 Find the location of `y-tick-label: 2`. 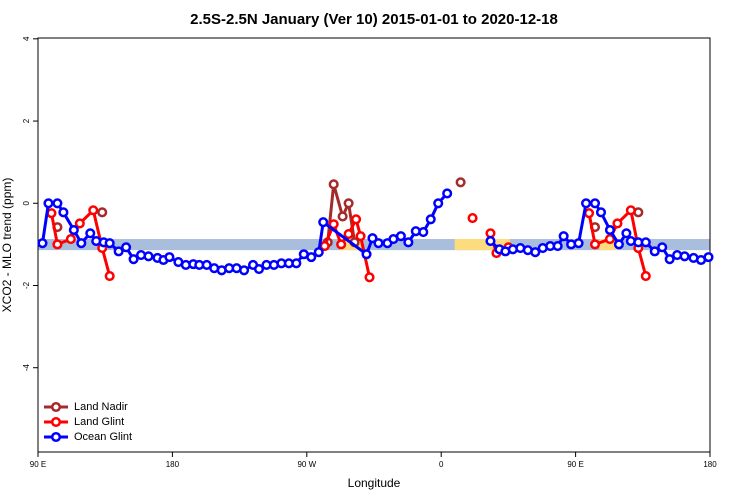

y-tick-label: 2 is located at coordinates (26, 120).